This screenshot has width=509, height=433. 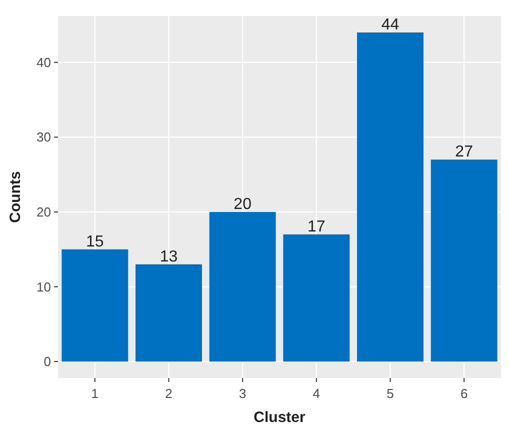 What do you see at coordinates (316, 393) in the screenshot?
I see `x-tick-label: 4` at bounding box center [316, 393].